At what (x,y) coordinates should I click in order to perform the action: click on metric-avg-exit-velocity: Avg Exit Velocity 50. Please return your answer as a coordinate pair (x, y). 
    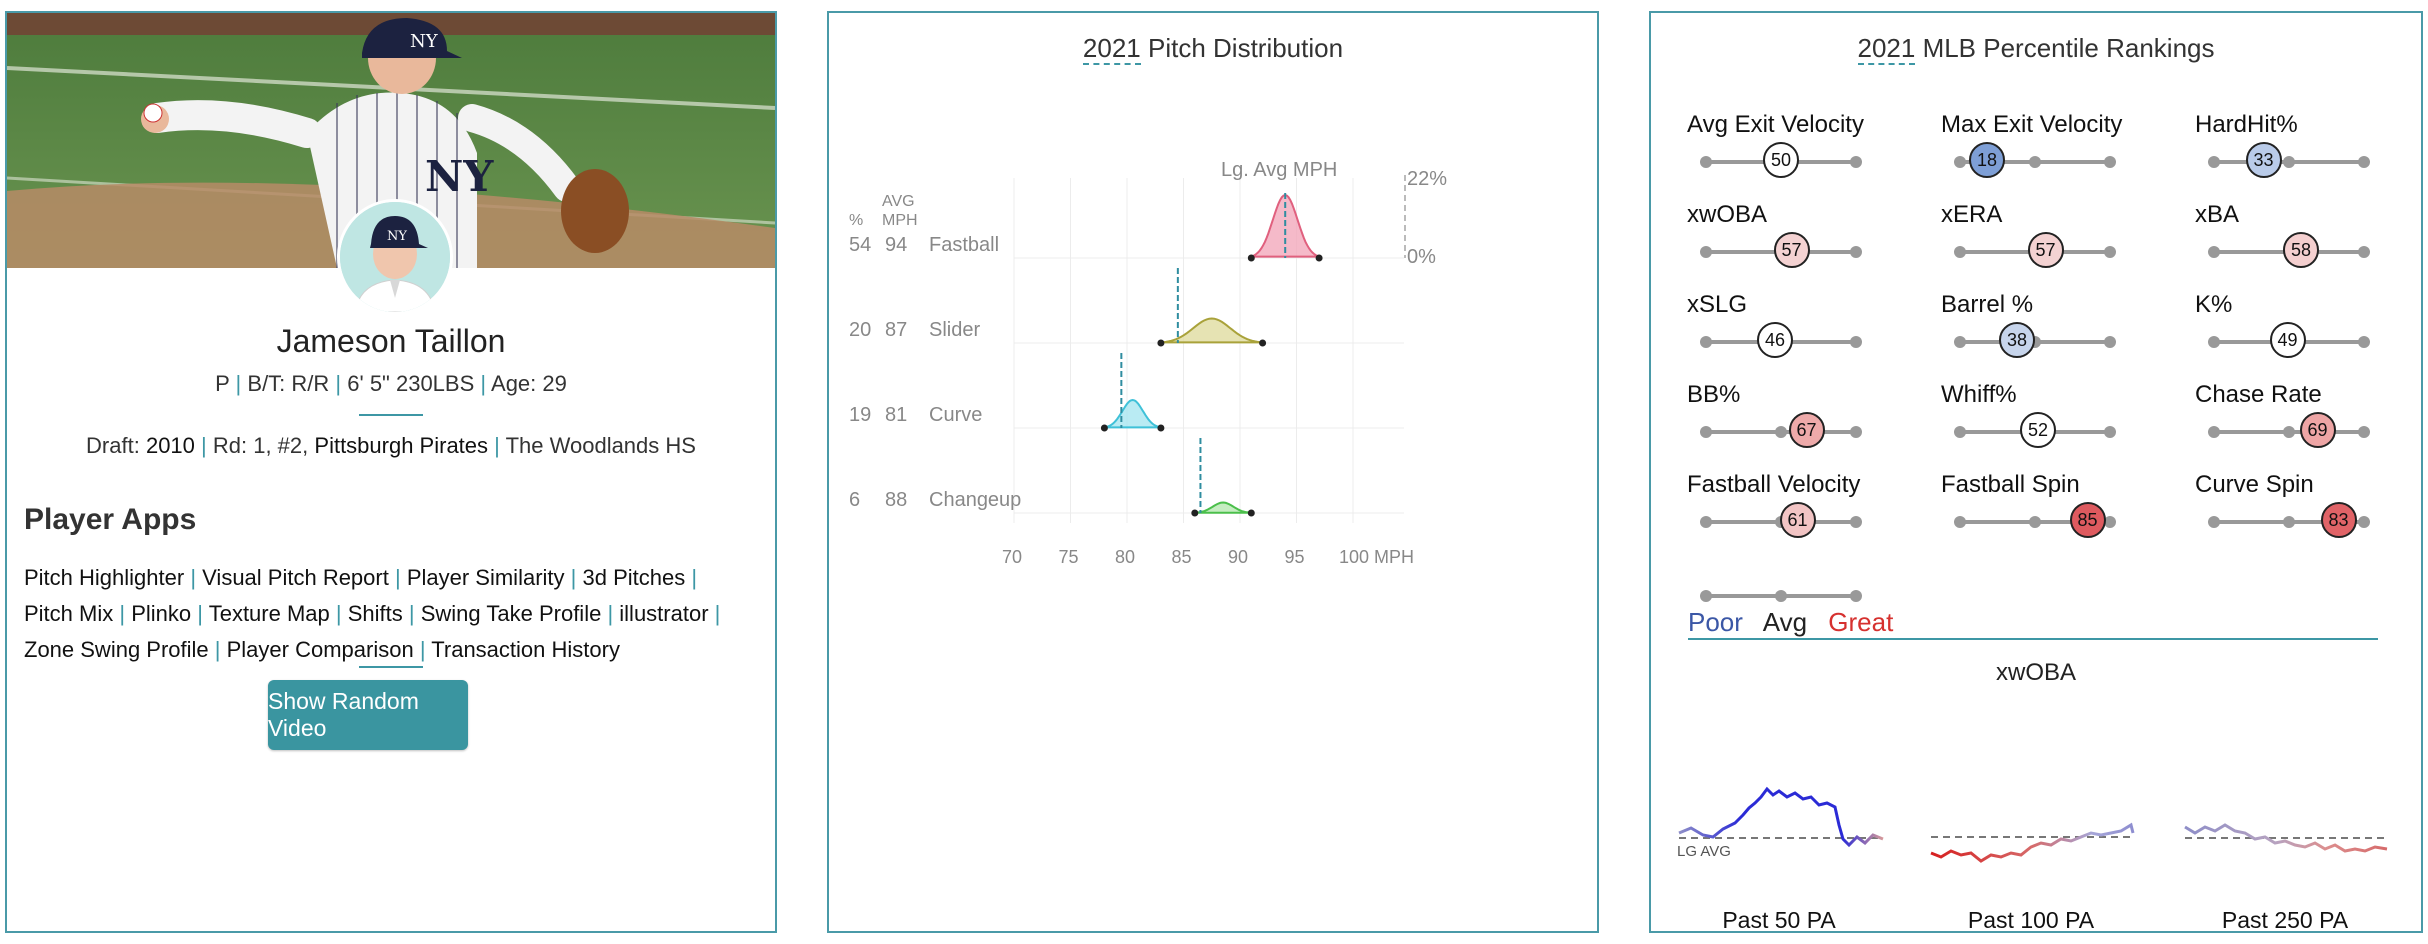
    Looking at the image, I should click on (1807, 151).